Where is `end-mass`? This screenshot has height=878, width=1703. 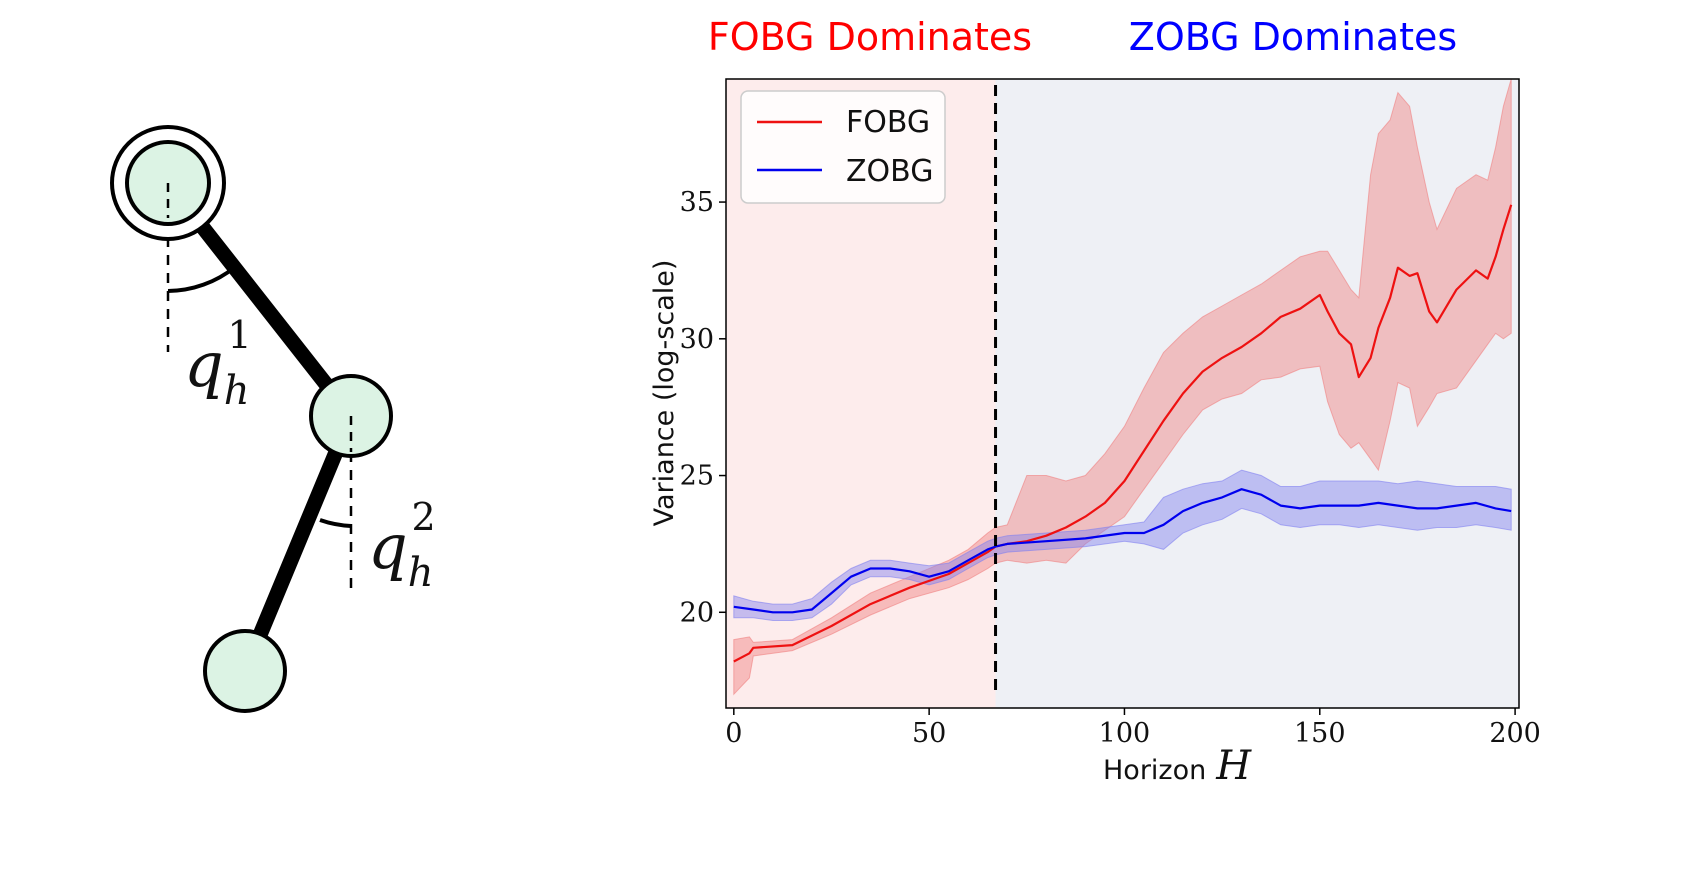 end-mass is located at coordinates (245, 671).